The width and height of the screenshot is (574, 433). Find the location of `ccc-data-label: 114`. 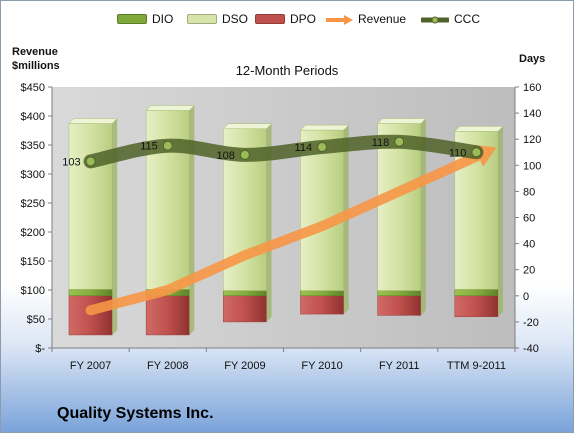

ccc-data-label: 114 is located at coordinates (304, 148).